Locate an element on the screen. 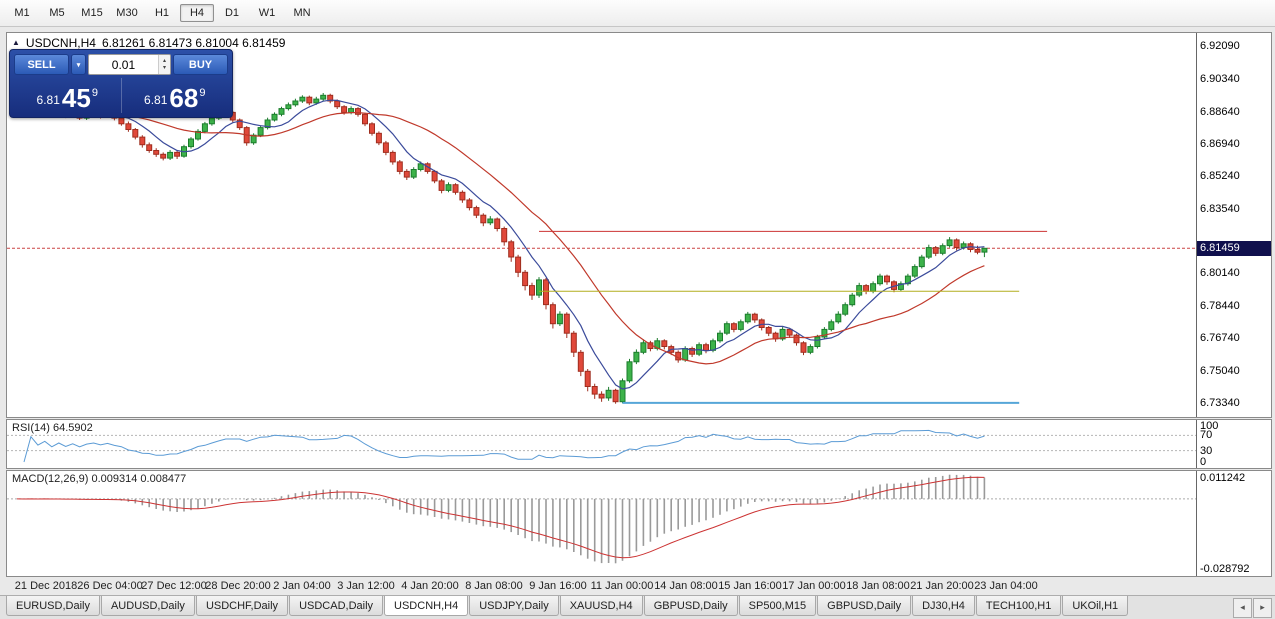 This screenshot has height=619, width=1275. price-scale-label: 6.80140 is located at coordinates (1220, 273).